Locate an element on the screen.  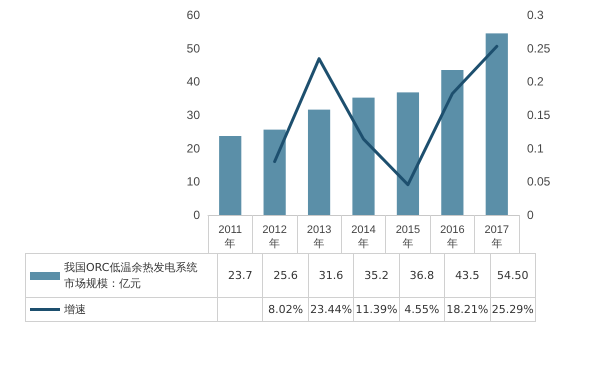
y2-tick-label: 0.15 is located at coordinates (539, 115).